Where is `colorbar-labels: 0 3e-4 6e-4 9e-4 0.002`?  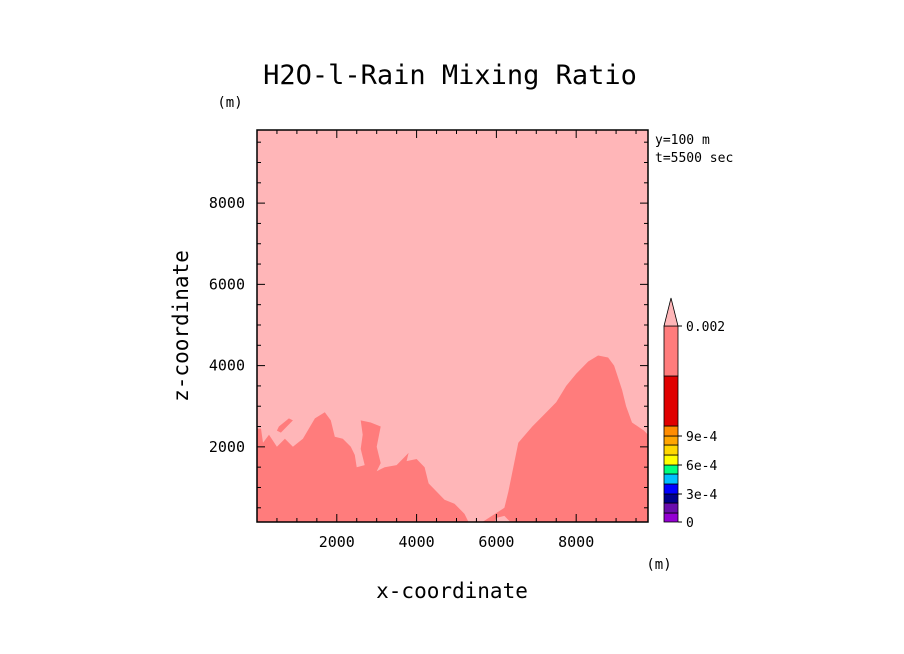 colorbar-labels: 0 3e-4 6e-4 9e-4 0.002 is located at coordinates (705, 425).